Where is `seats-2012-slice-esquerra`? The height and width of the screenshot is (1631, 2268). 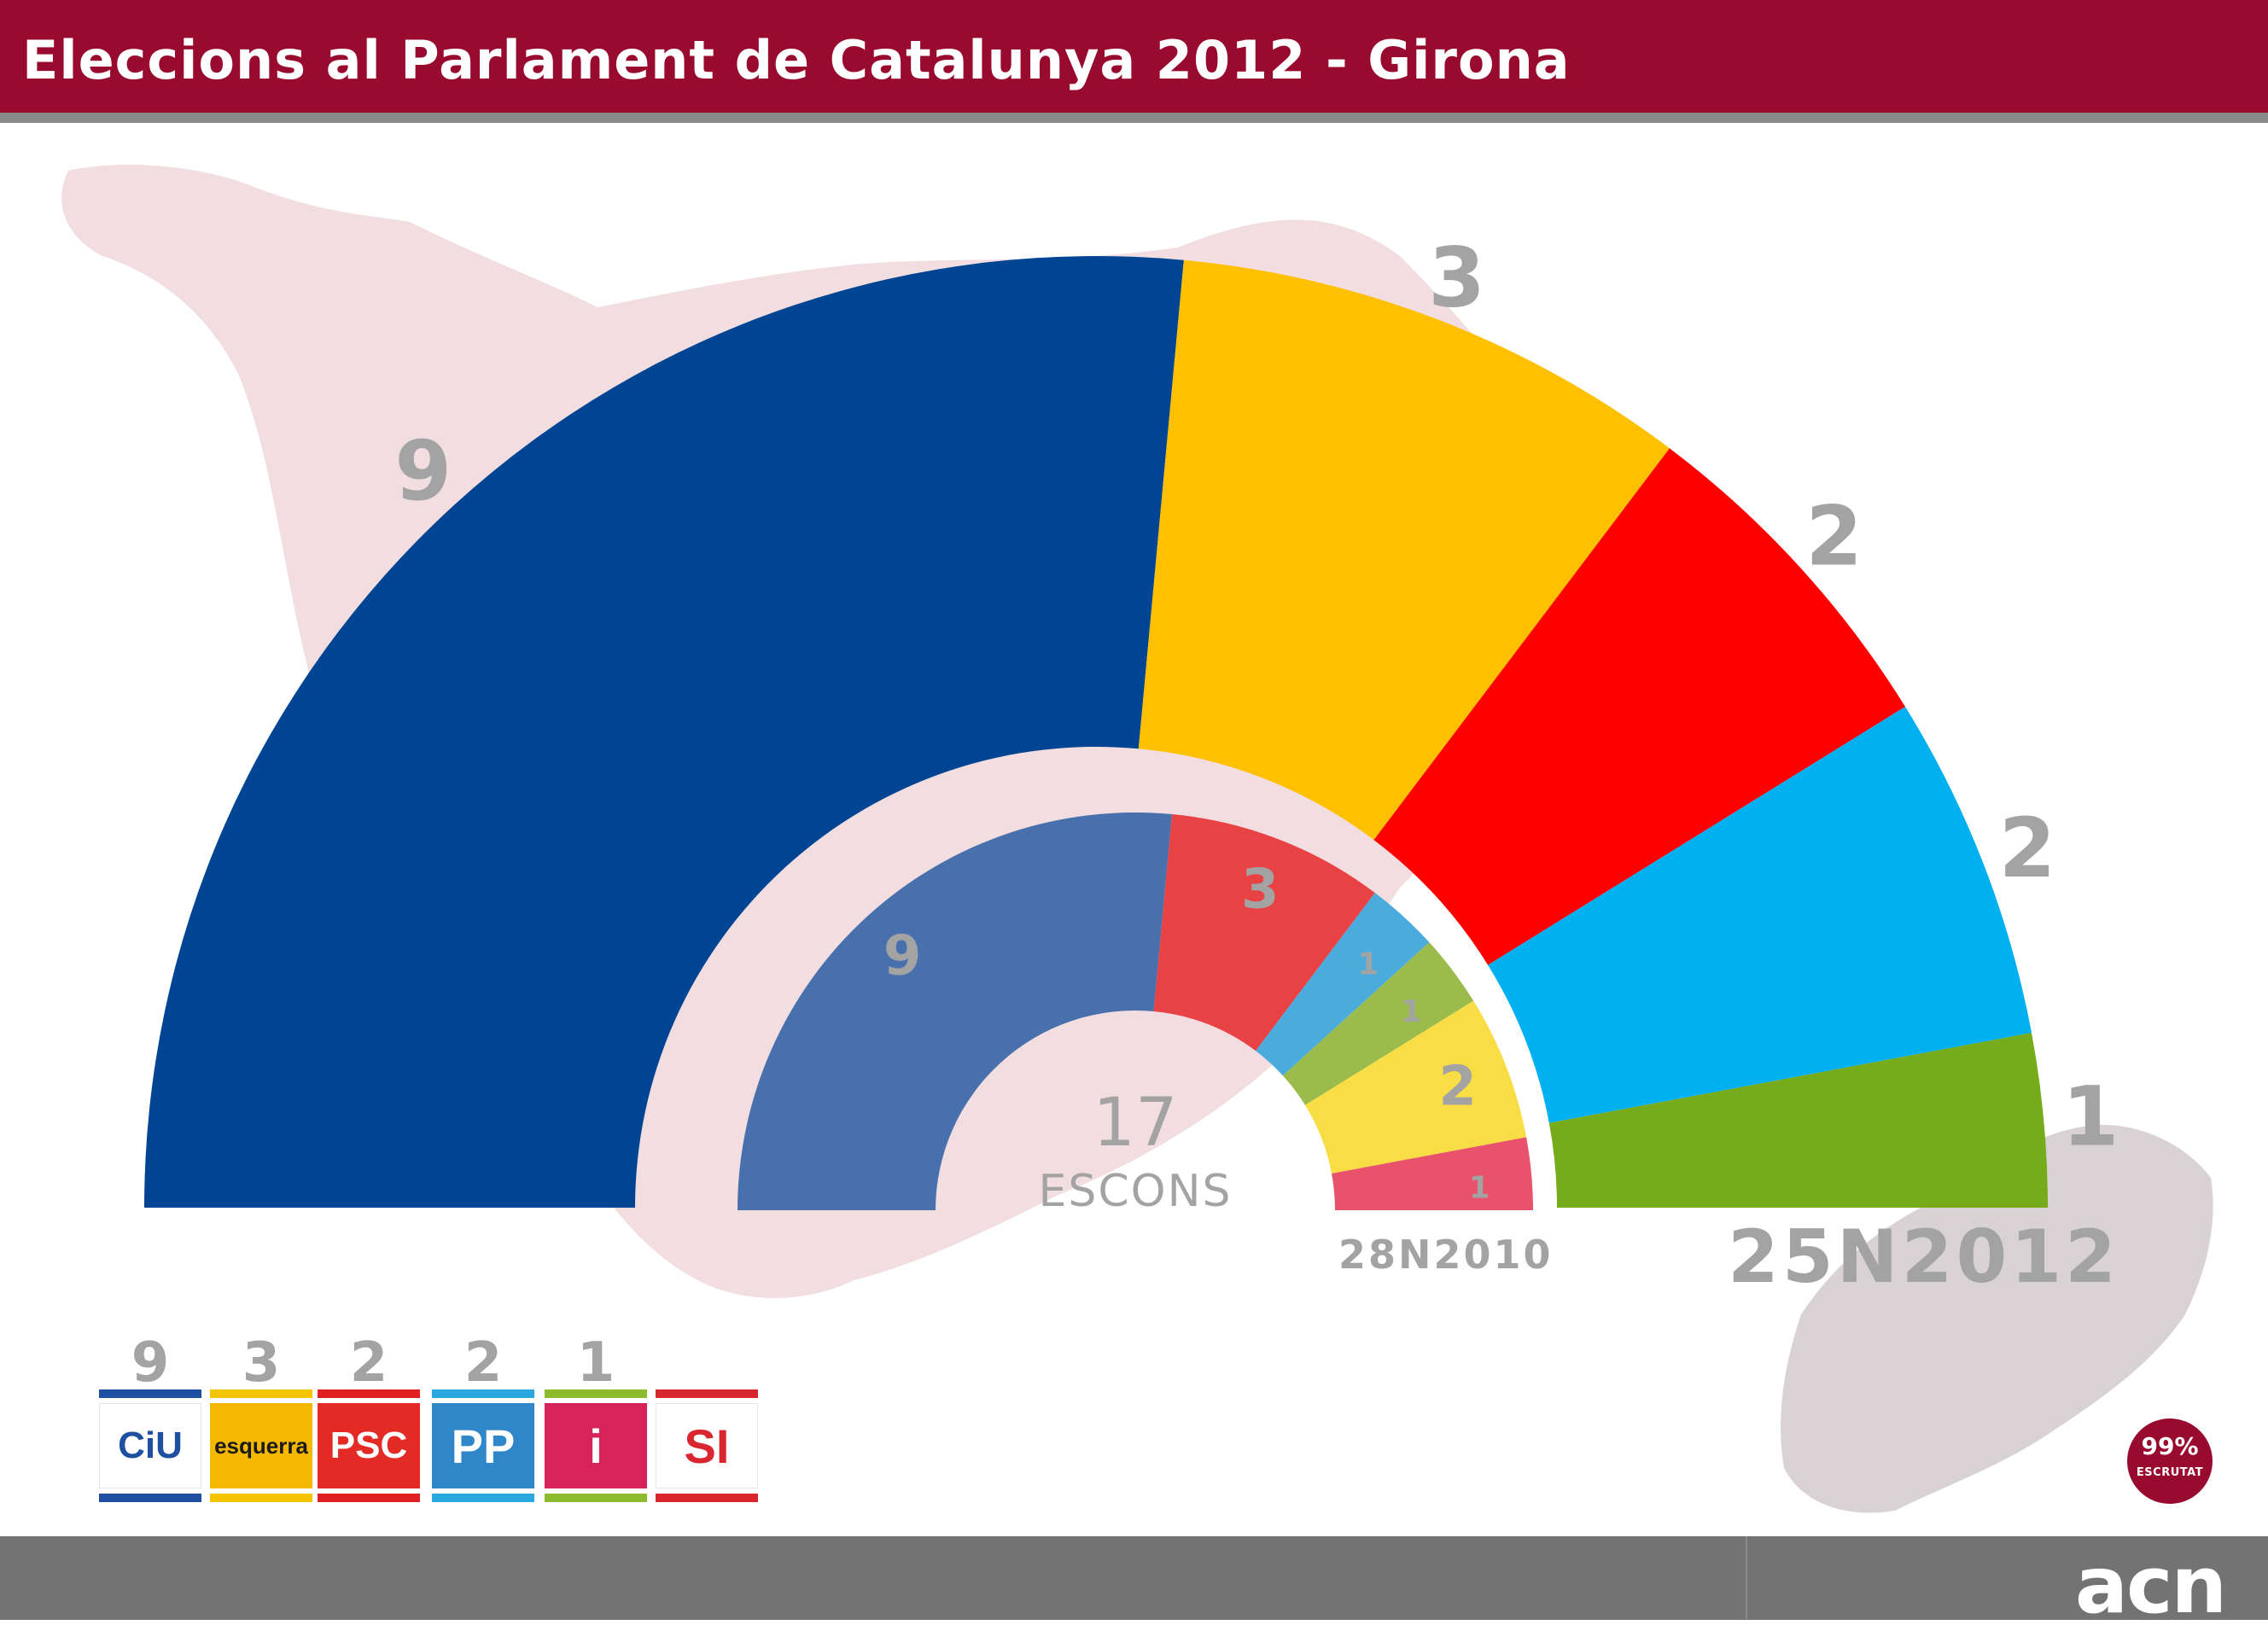 seats-2012-slice-esquerra is located at coordinates (1404, 550).